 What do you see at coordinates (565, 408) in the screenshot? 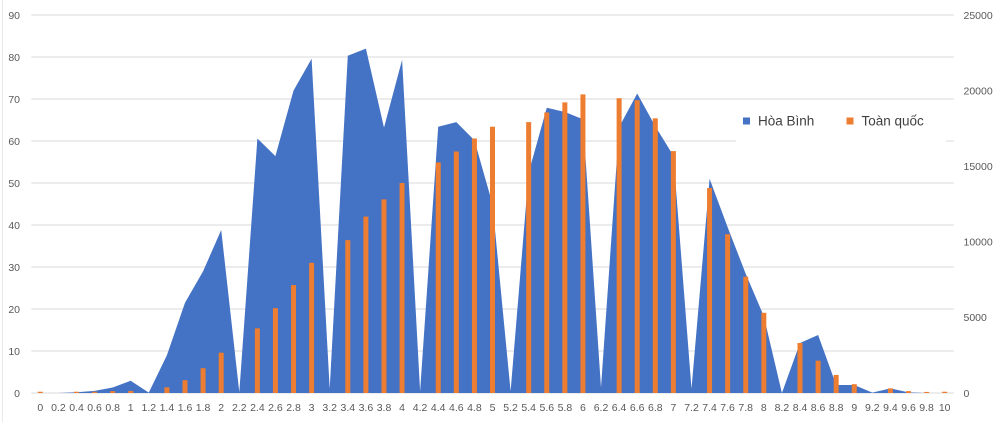
I see `svg-text: 5.8` at bounding box center [565, 408].